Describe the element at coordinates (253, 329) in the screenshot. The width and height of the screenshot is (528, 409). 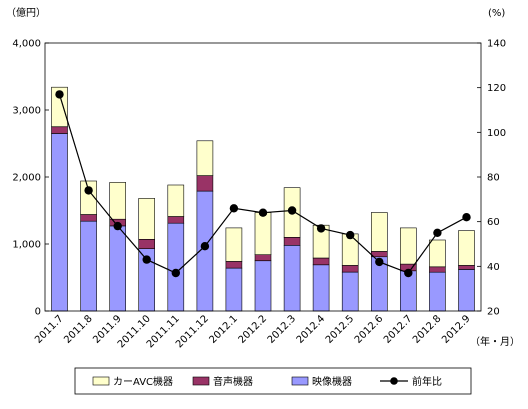
I see `x-tick-label-7: 2012.2` at that location.